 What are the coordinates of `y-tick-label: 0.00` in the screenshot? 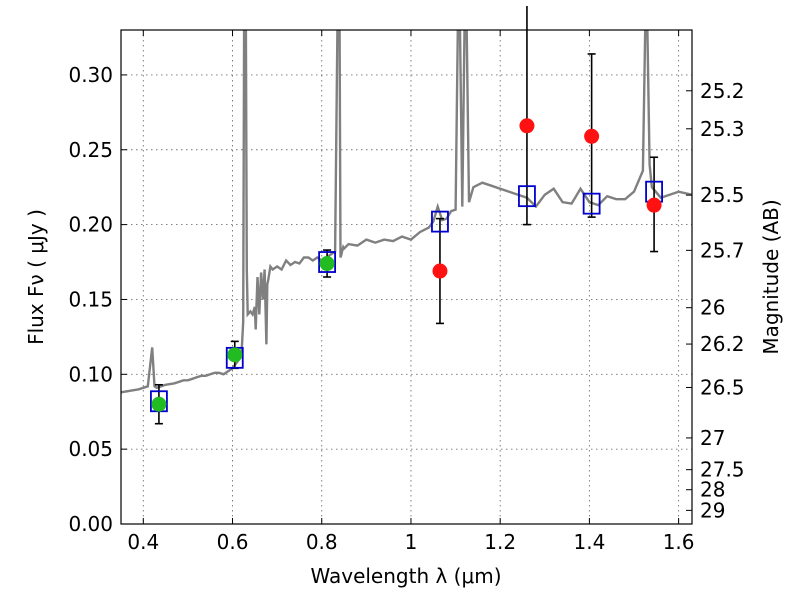 It's located at (90, 524).